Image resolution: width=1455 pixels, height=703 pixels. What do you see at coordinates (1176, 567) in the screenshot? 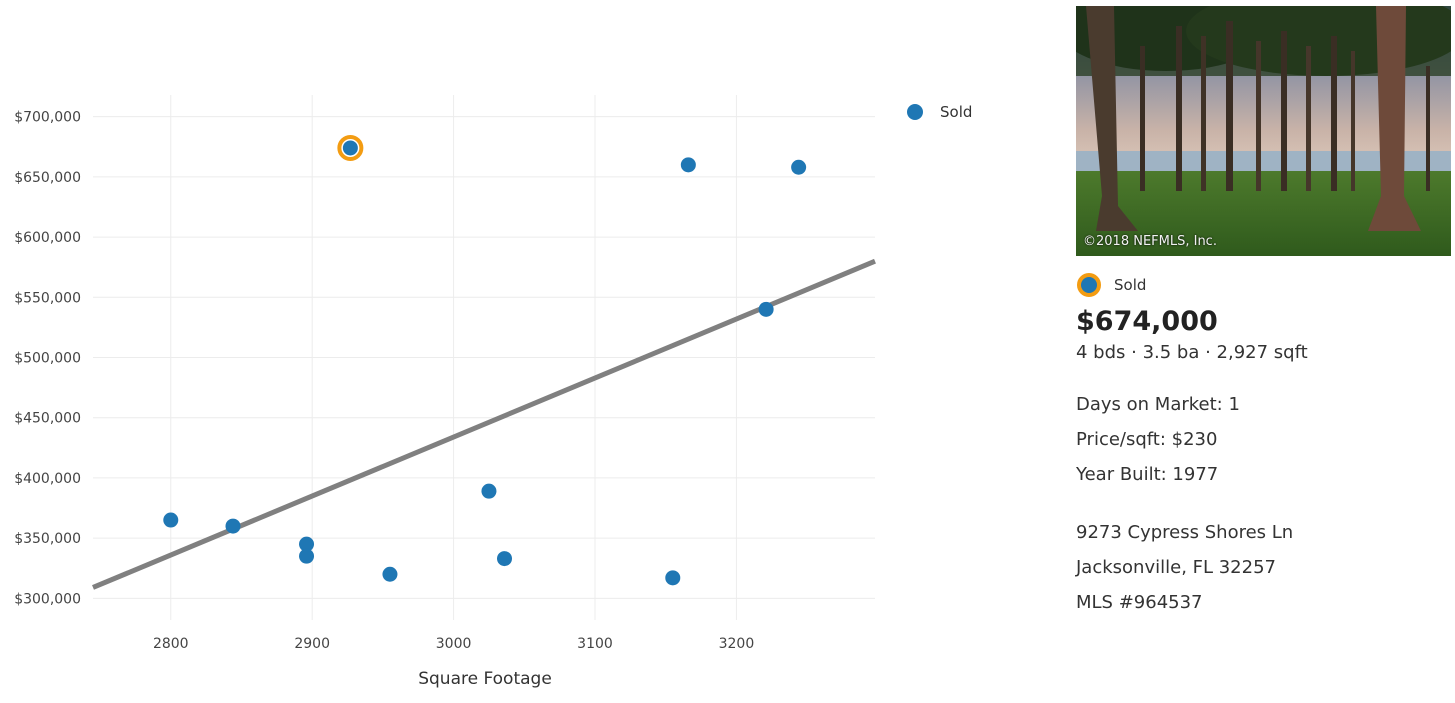
I see `city-state-zip: Jacksonville, FL 32257` at bounding box center [1176, 567].